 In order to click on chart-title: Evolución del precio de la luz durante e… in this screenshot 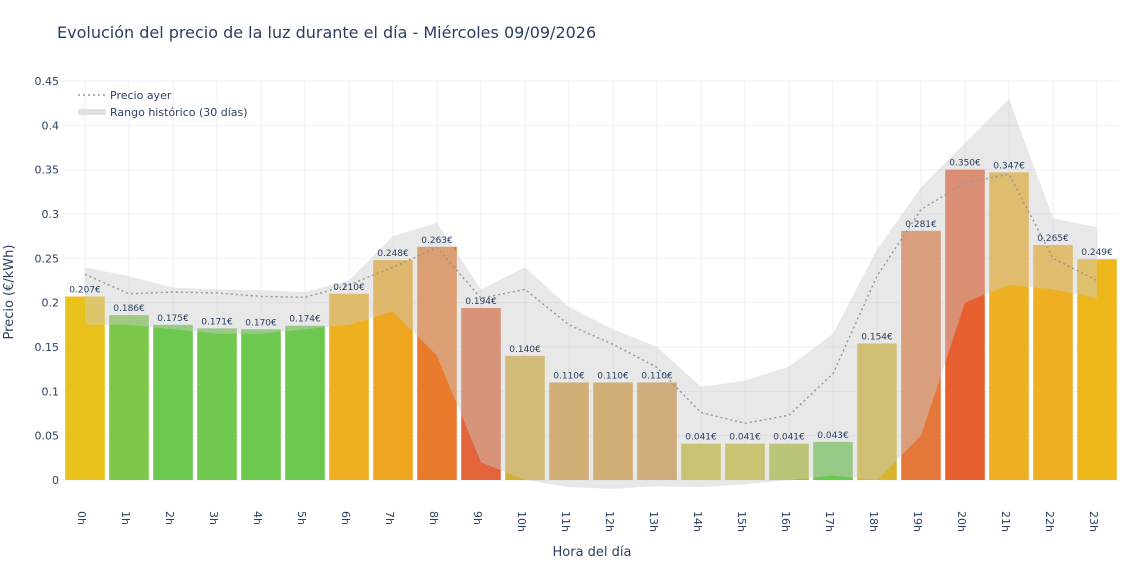, I will do `click(326, 32)`.